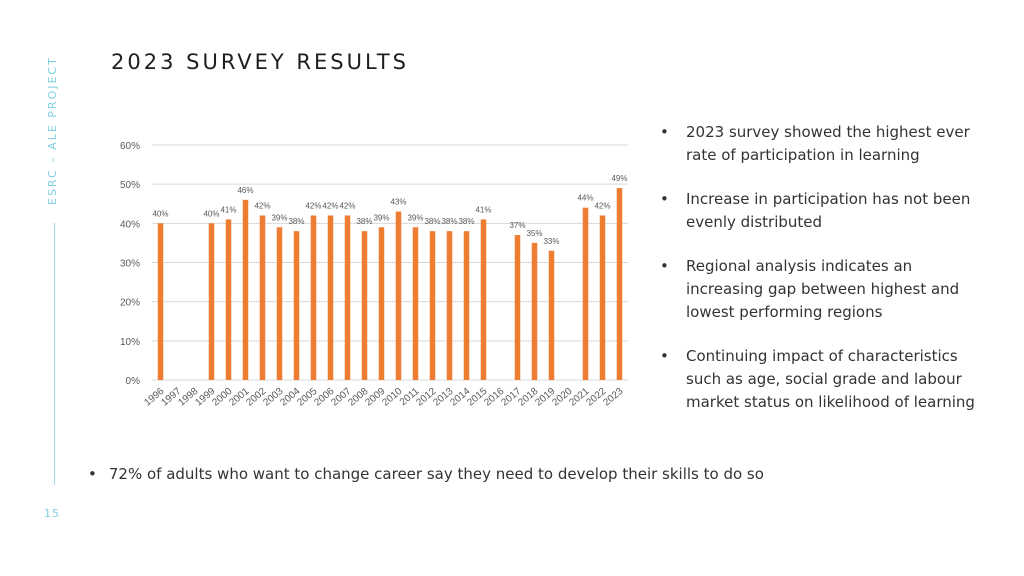 The height and width of the screenshot is (576, 1024). I want to click on x-tick-label: 2023, so click(613, 397).